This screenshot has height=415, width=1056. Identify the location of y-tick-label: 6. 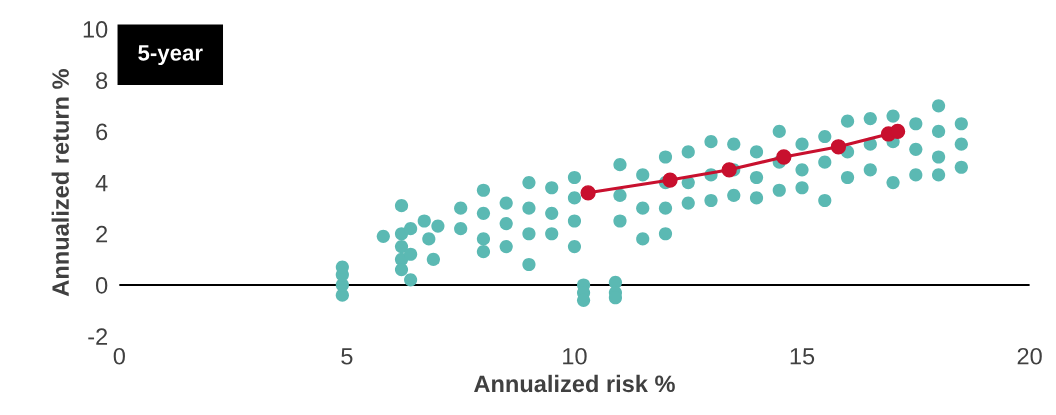
(102, 132).